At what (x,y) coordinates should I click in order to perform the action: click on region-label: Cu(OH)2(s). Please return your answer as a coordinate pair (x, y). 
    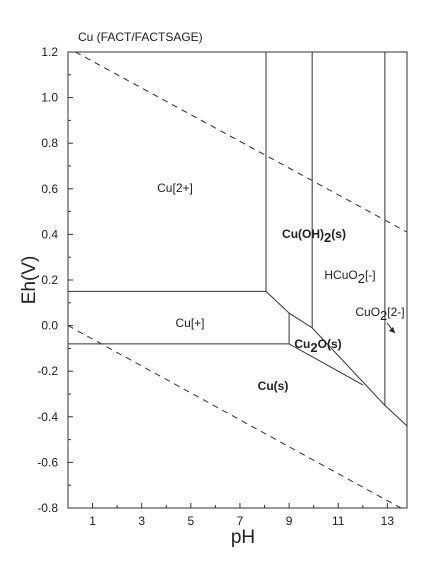
    Looking at the image, I should click on (314, 236).